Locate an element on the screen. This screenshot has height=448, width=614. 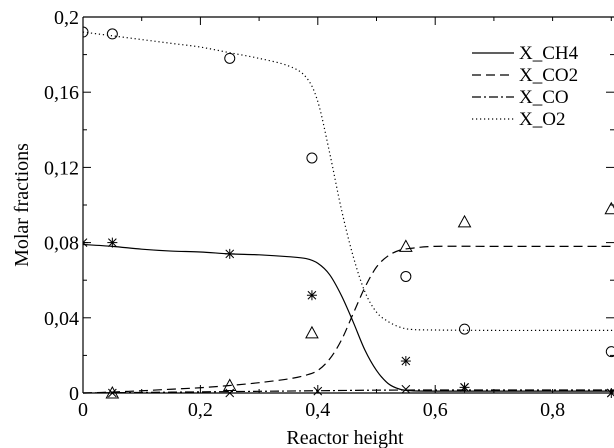
x-axis-label: Reactor height is located at coordinates (345, 437).